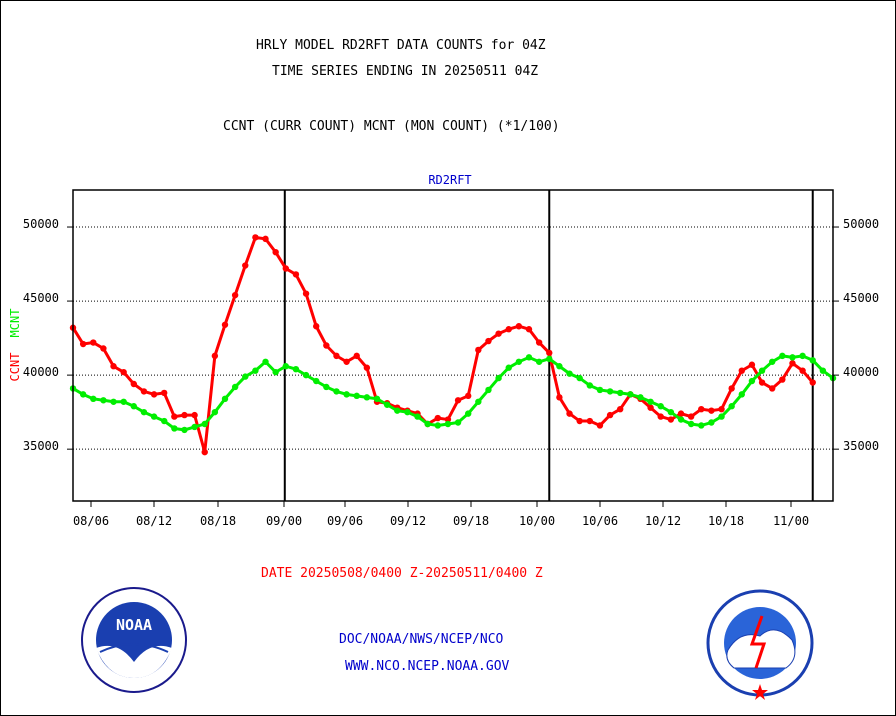  Describe the element at coordinates (861, 372) in the screenshot. I see `ytick-label-right: 40000` at that location.